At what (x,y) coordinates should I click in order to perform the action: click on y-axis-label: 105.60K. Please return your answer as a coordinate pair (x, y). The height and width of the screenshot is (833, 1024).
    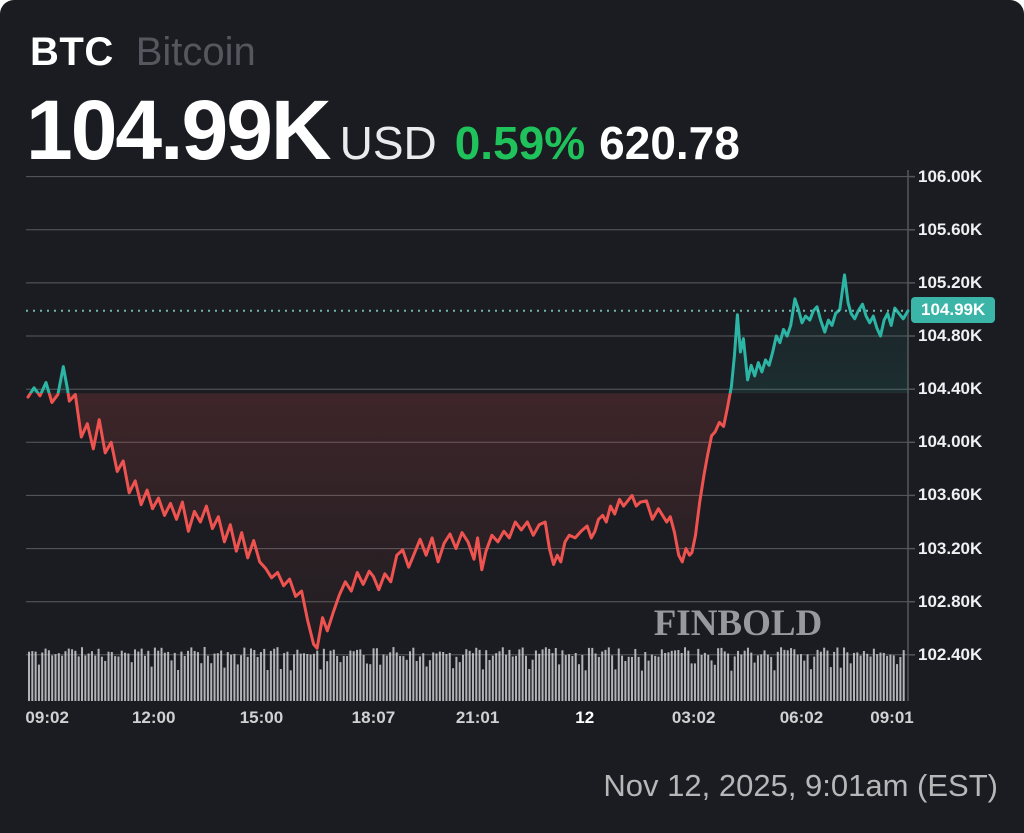
    Looking at the image, I should click on (950, 229).